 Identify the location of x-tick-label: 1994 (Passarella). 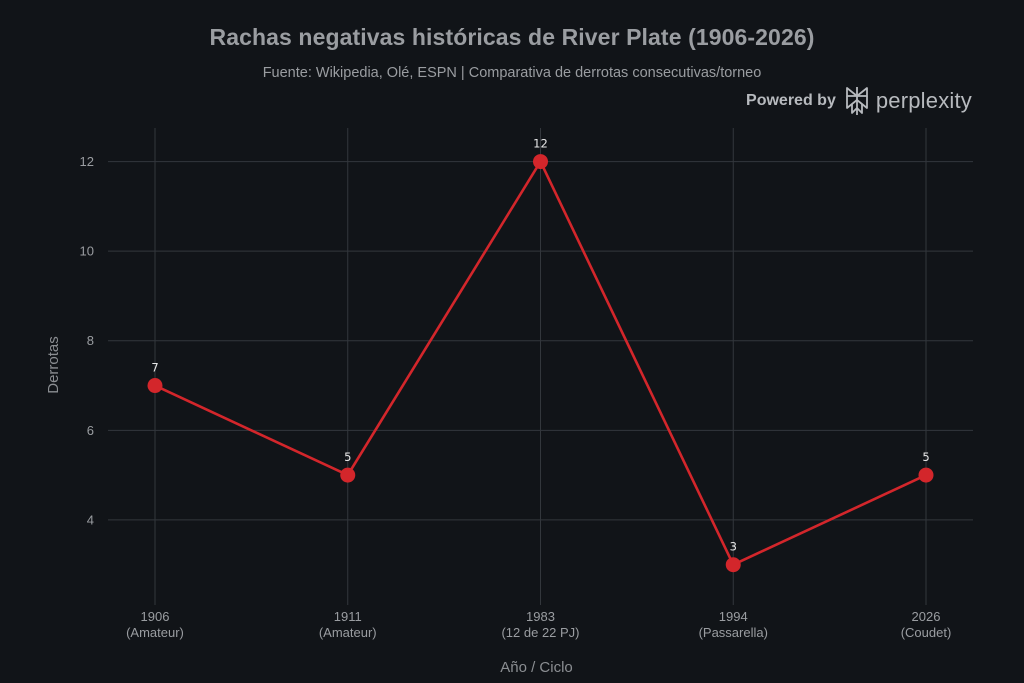
(733, 624).